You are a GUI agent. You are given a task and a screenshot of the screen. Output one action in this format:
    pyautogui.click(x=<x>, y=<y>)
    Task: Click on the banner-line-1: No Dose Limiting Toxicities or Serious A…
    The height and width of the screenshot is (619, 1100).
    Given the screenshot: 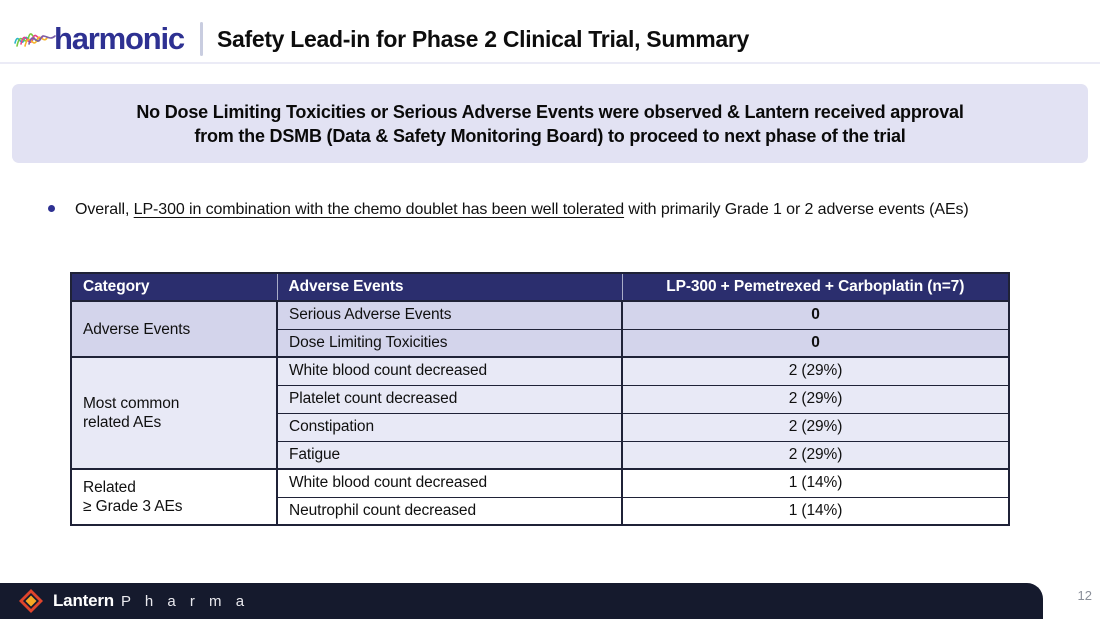 What is the action you would take?
    pyautogui.click(x=550, y=111)
    